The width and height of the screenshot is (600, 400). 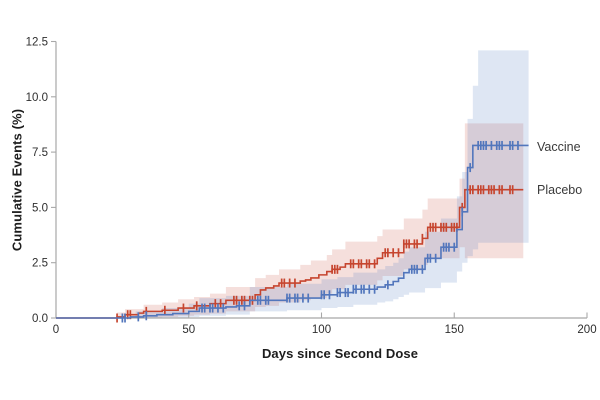 I want to click on x-tick-label: 200, so click(x=586, y=330).